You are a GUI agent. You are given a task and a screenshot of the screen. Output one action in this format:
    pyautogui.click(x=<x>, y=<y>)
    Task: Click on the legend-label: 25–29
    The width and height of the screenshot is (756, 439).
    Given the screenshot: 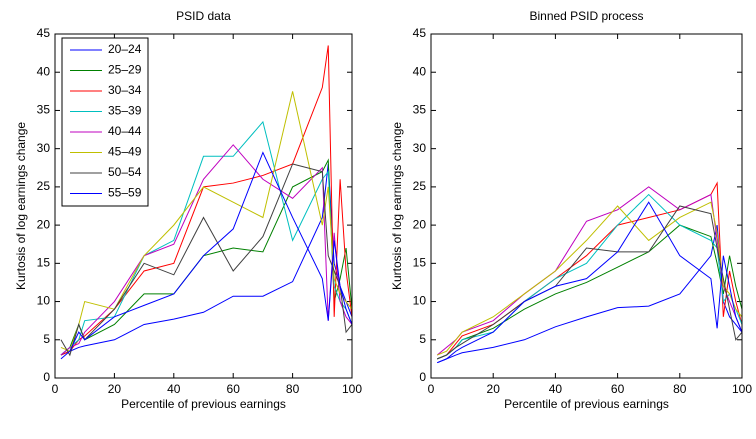 What is the action you would take?
    pyautogui.click(x=125, y=70)
    